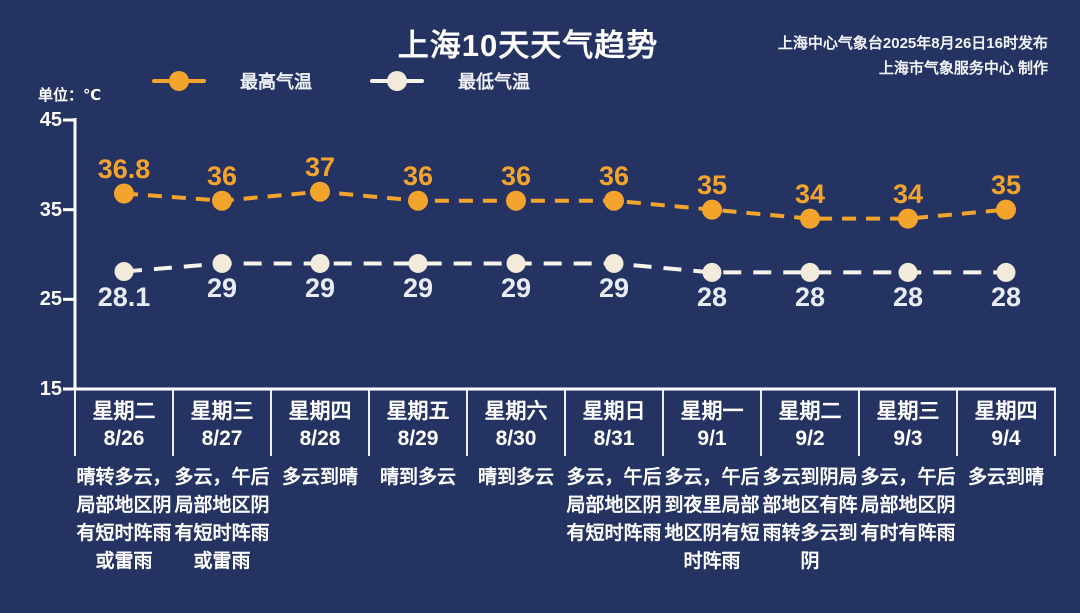  What do you see at coordinates (320, 438) in the screenshot?
I see `date-label: 8/28` at bounding box center [320, 438].